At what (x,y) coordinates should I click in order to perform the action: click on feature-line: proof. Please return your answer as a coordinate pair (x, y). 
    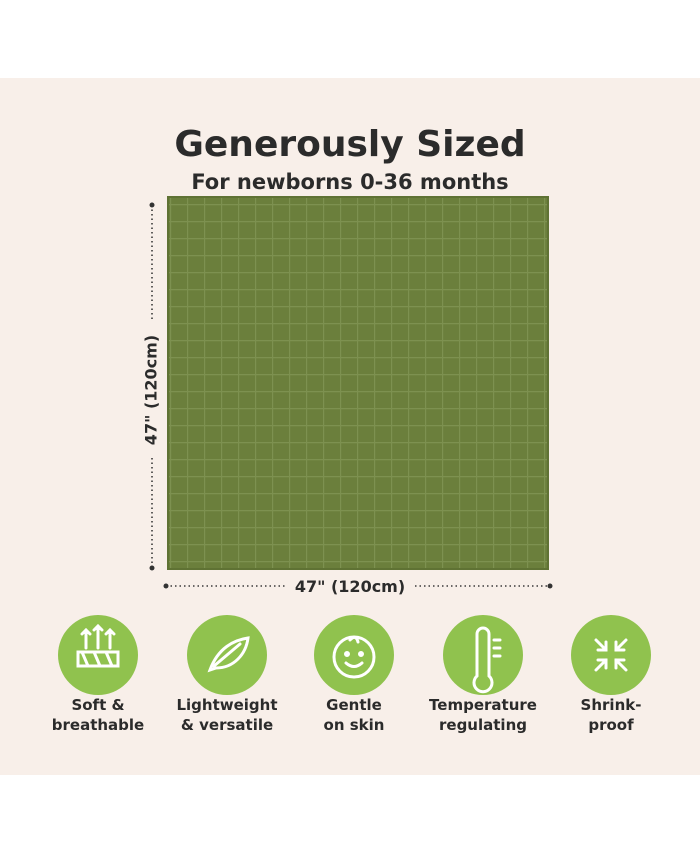
    Looking at the image, I should click on (611, 725).